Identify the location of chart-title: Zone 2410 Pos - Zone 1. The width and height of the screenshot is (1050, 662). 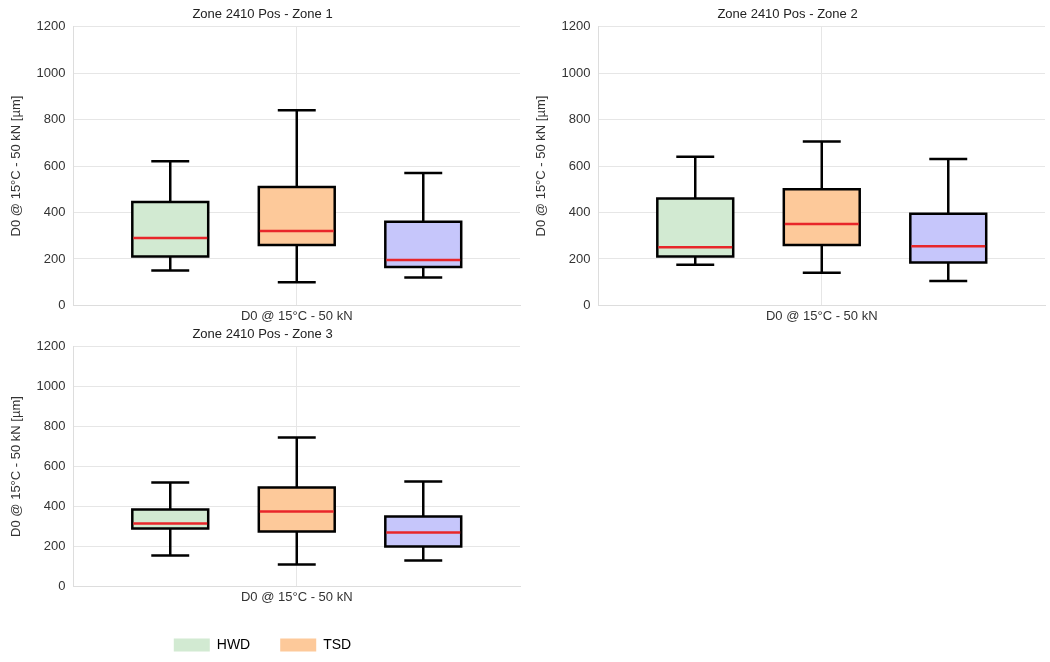
(262, 14).